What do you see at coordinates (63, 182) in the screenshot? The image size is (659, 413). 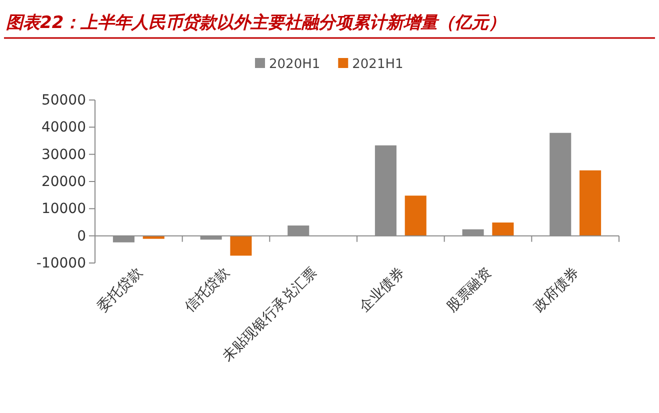 I see `y-tick-label: 20000` at bounding box center [63, 182].